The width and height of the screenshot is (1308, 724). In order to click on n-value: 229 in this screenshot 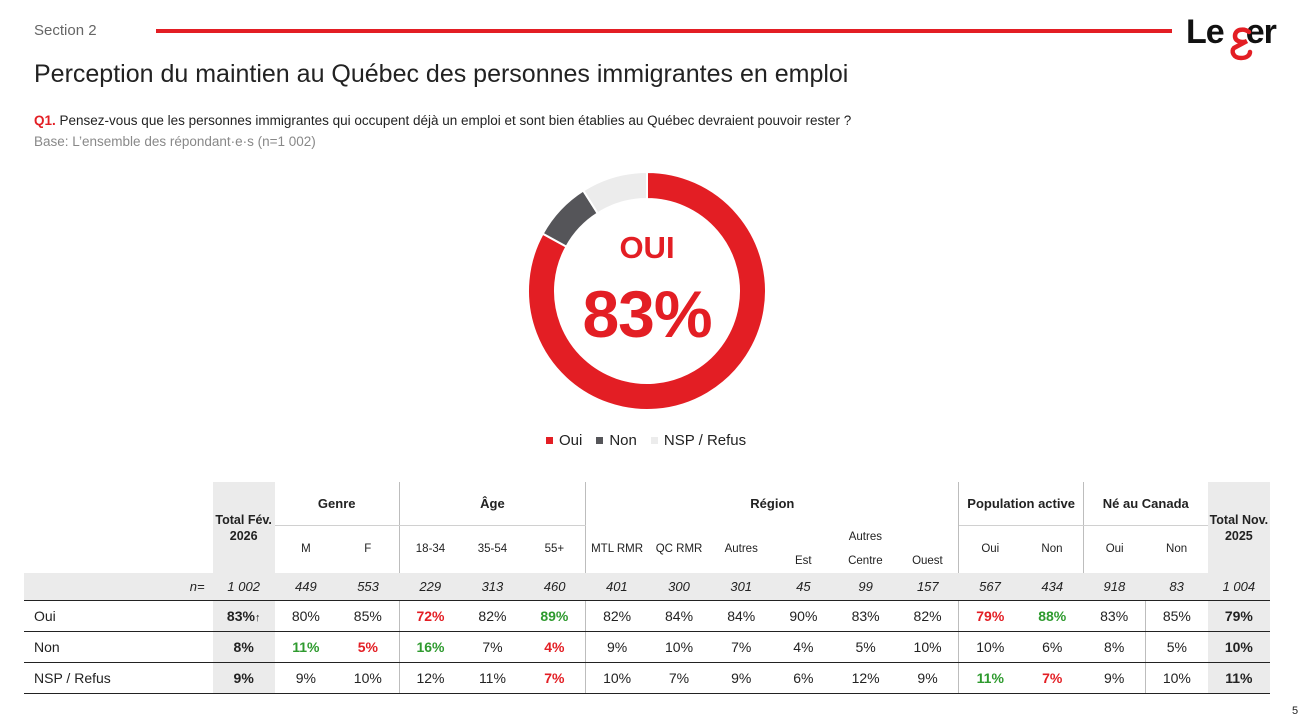, I will do `click(430, 587)`.